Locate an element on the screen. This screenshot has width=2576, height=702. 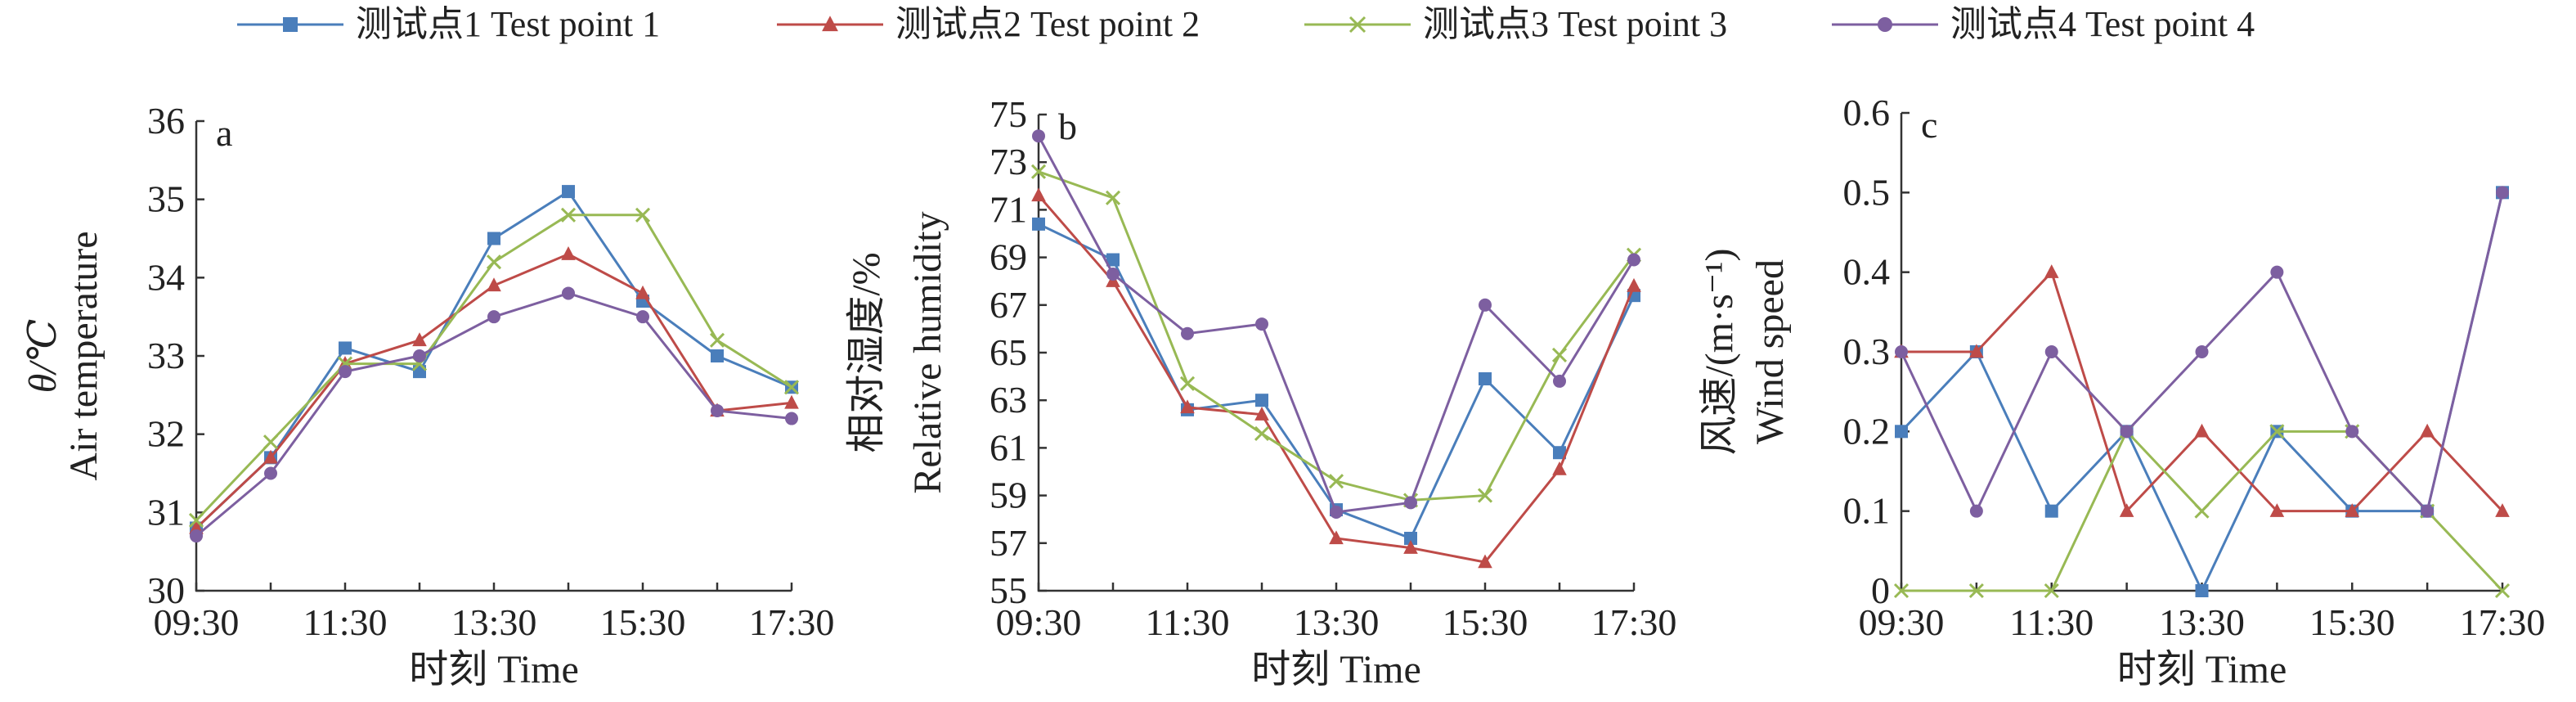
legend-item: 测试点3 Test point 3 is located at coordinates (1516, 24).